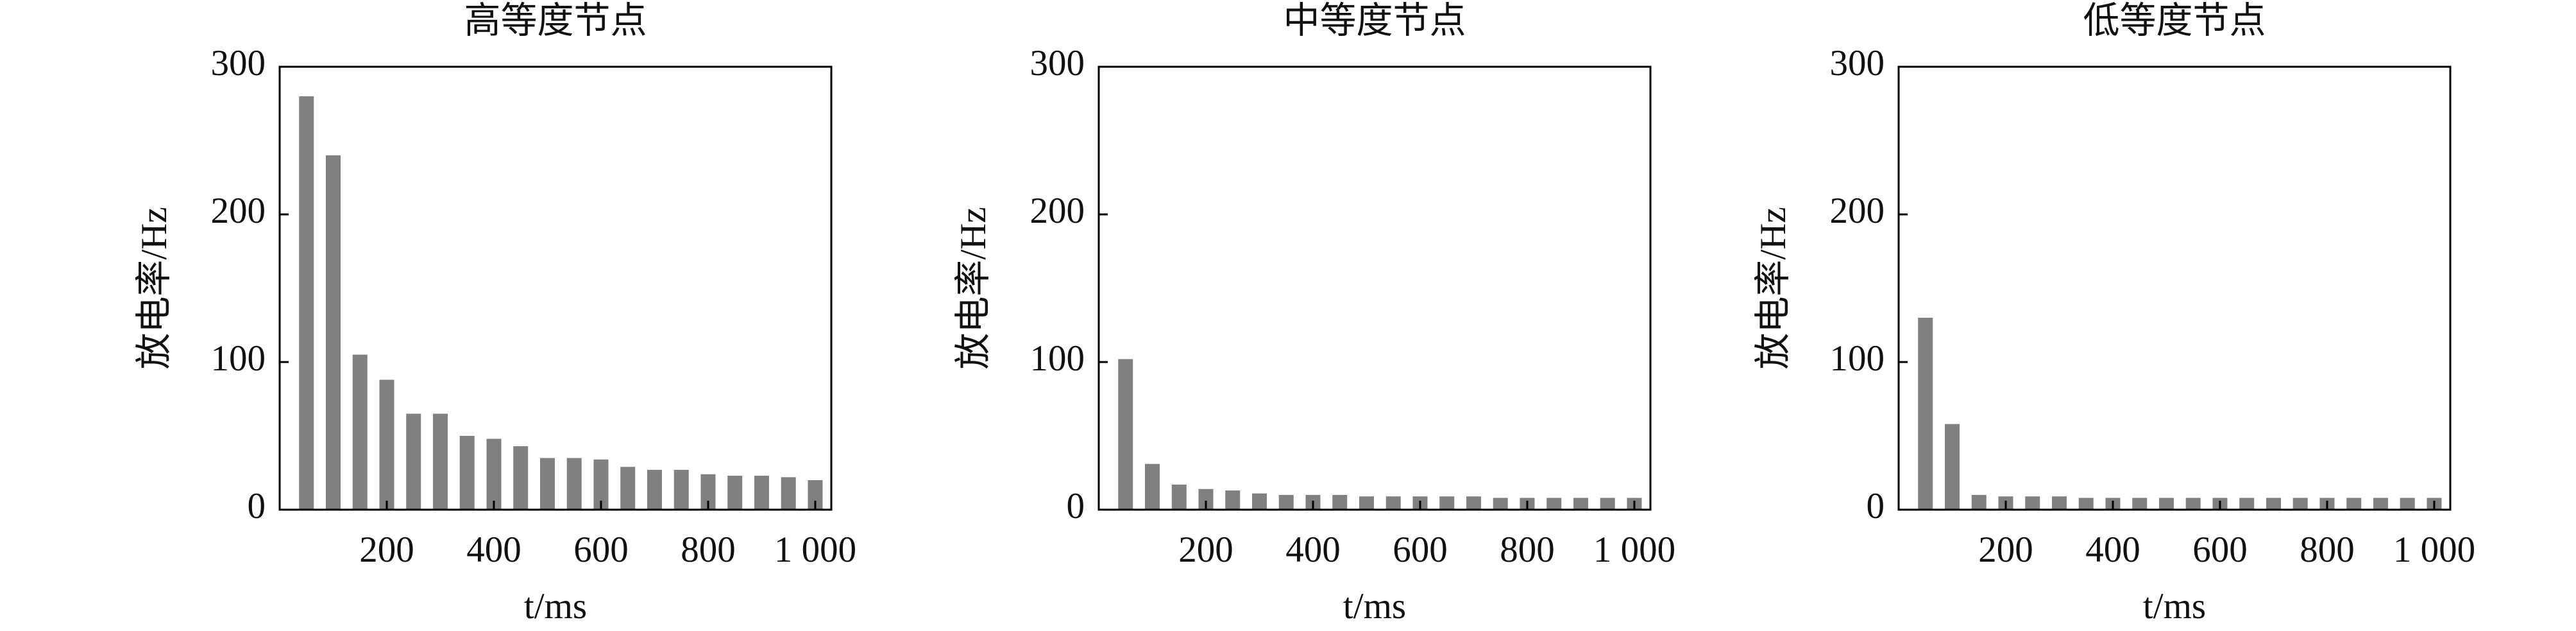  I want to click on chart-title: 高等度节点, so click(555, 21).